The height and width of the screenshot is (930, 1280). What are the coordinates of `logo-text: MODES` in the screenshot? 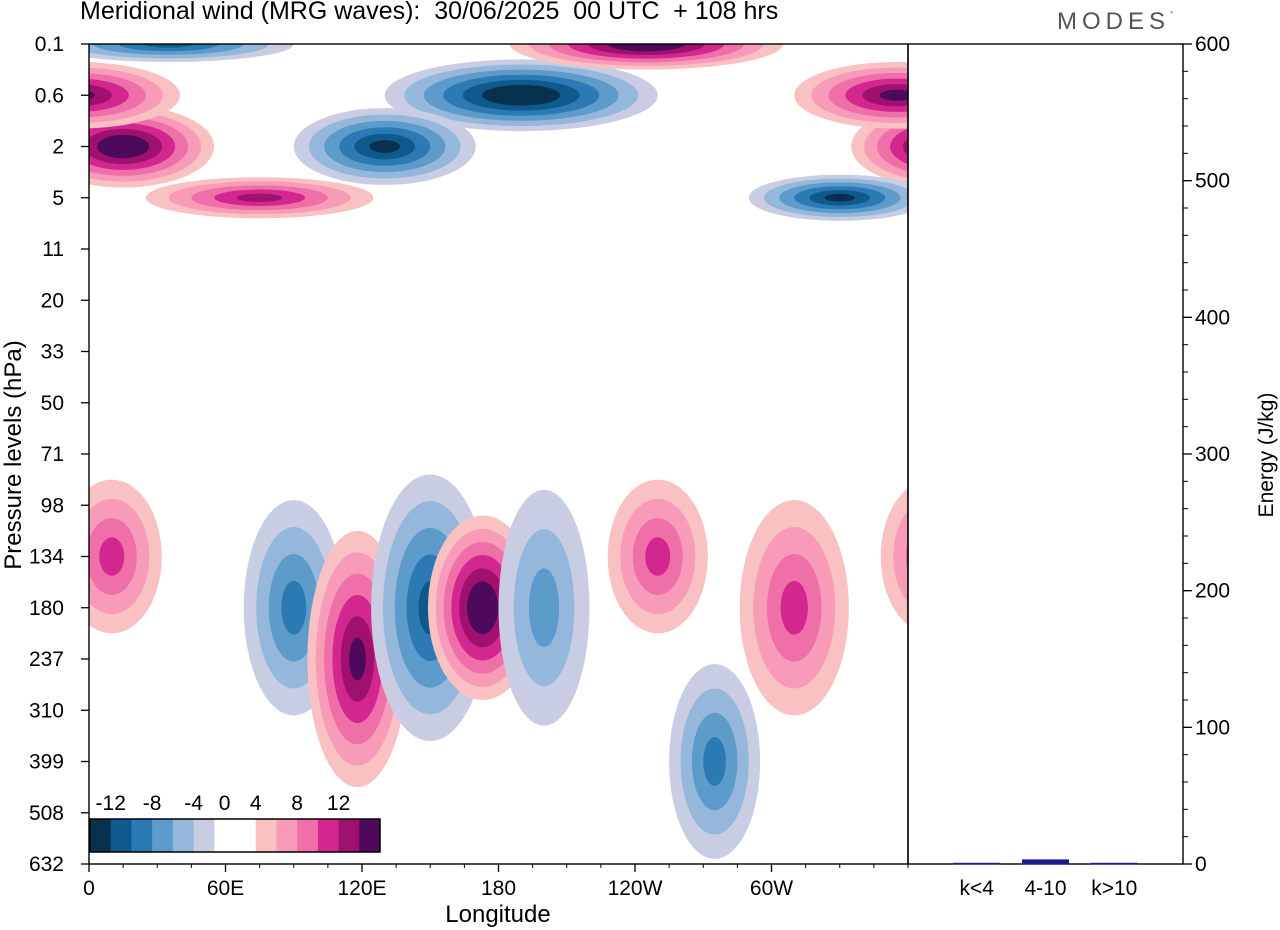 It's located at (1114, 21).